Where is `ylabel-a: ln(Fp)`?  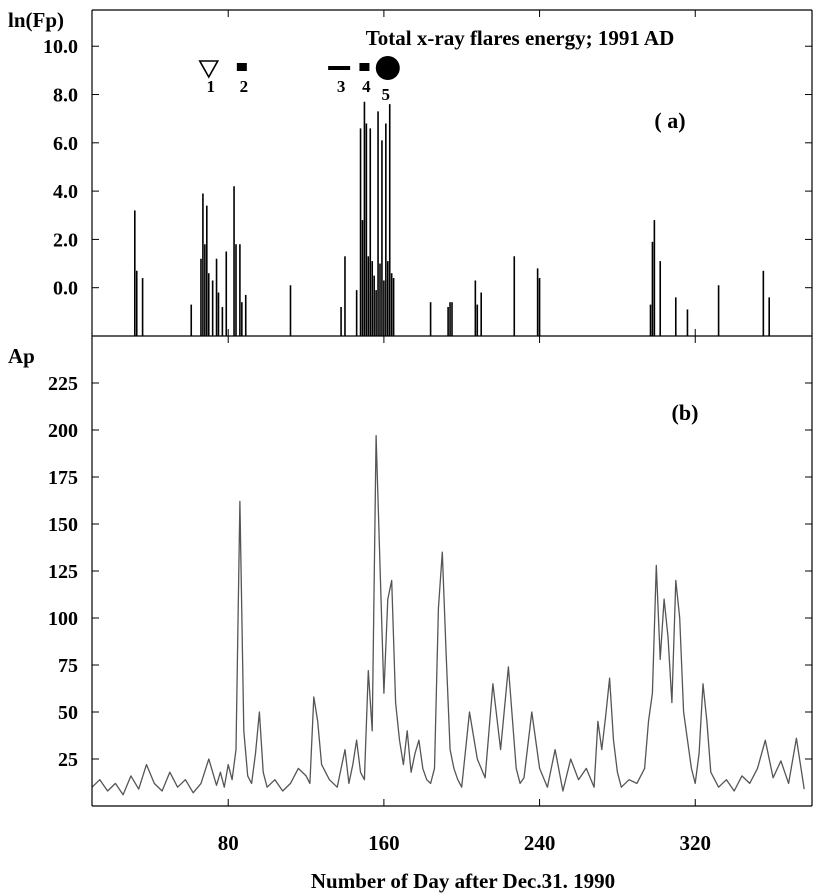 ylabel-a: ln(Fp) is located at coordinates (36, 20).